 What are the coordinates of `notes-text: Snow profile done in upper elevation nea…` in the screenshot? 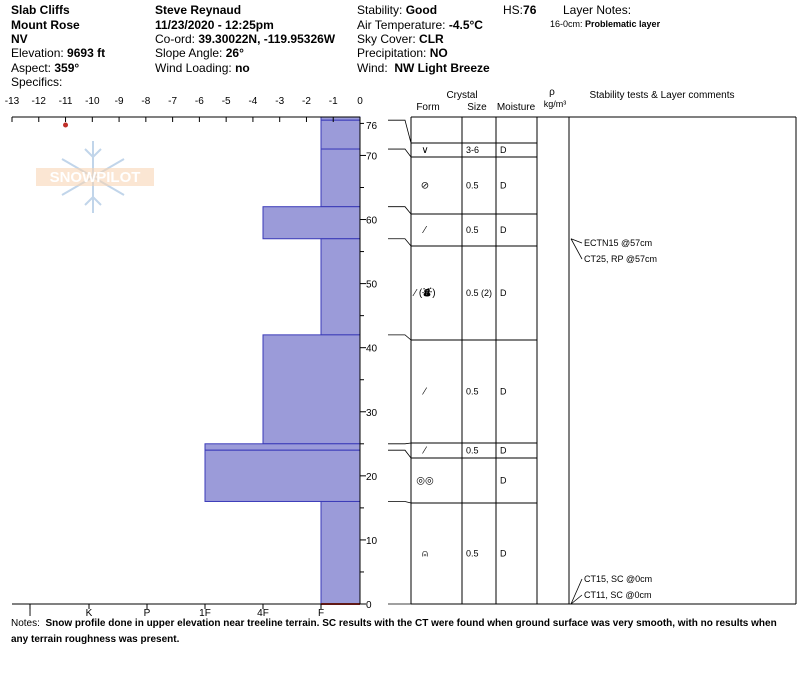 It's located at (394, 631).